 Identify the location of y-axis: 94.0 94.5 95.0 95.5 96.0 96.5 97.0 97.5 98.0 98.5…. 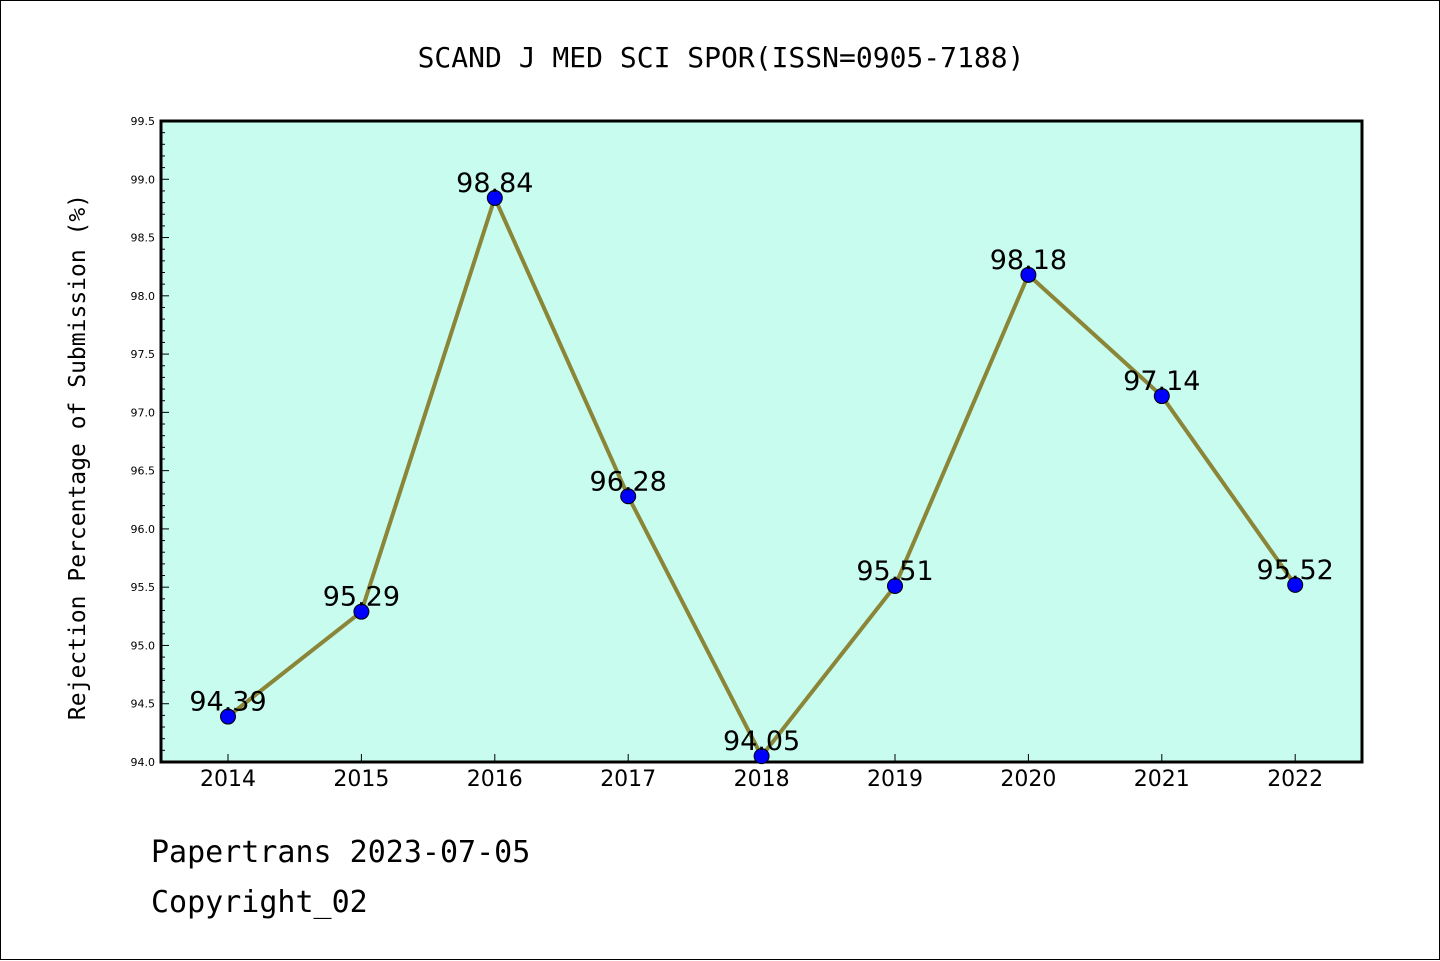
(150, 442).